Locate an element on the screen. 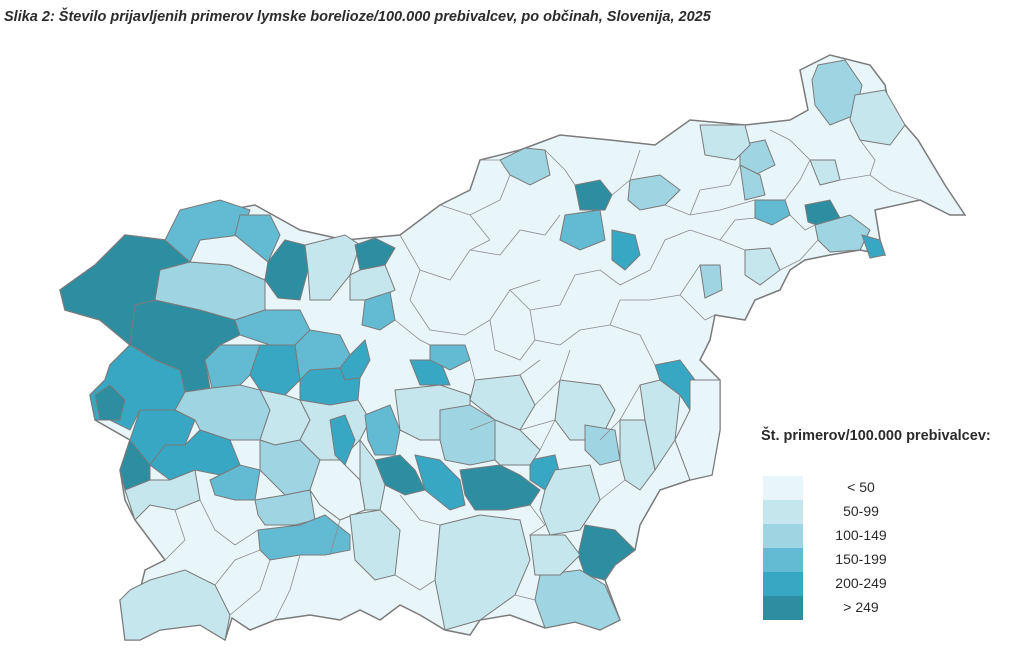 The width and height of the screenshot is (1030, 664). legend-label: 50-99 is located at coordinates (861, 511).